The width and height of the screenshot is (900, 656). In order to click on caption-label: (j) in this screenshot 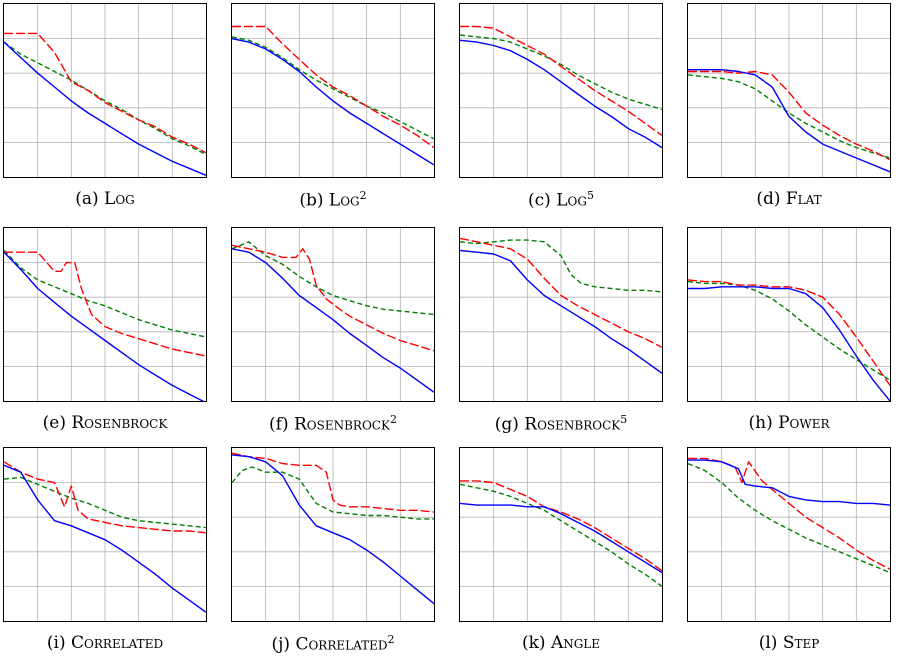, I will do `click(281, 644)`.